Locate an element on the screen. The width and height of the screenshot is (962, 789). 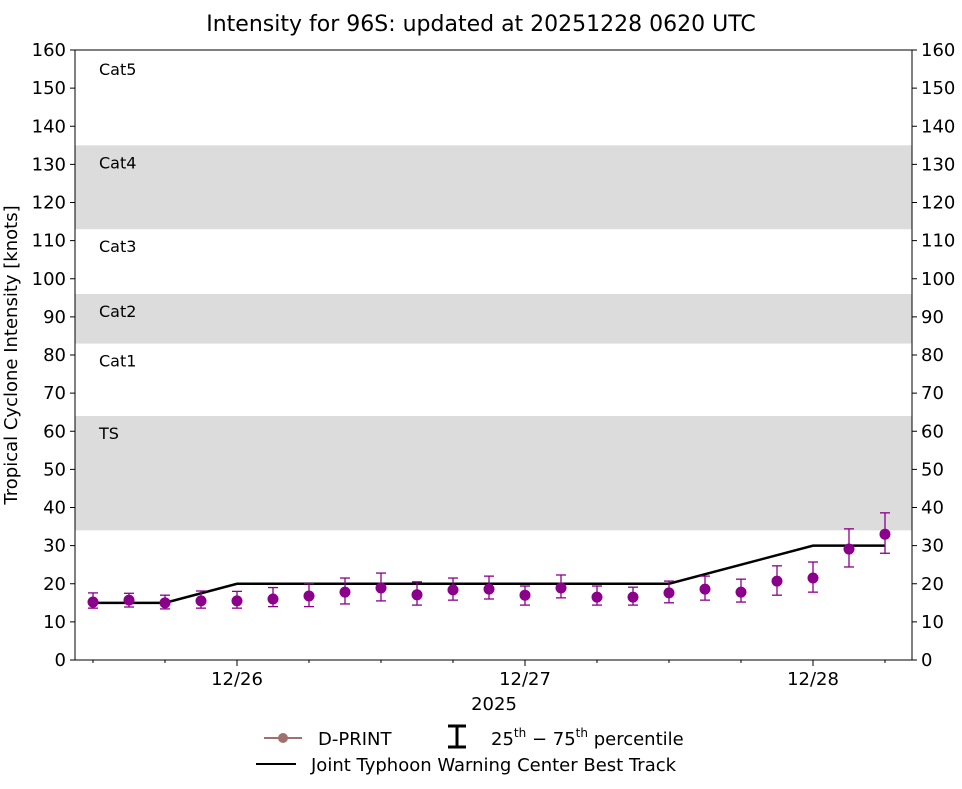
y-tick-label: 100 is located at coordinates (49, 279).